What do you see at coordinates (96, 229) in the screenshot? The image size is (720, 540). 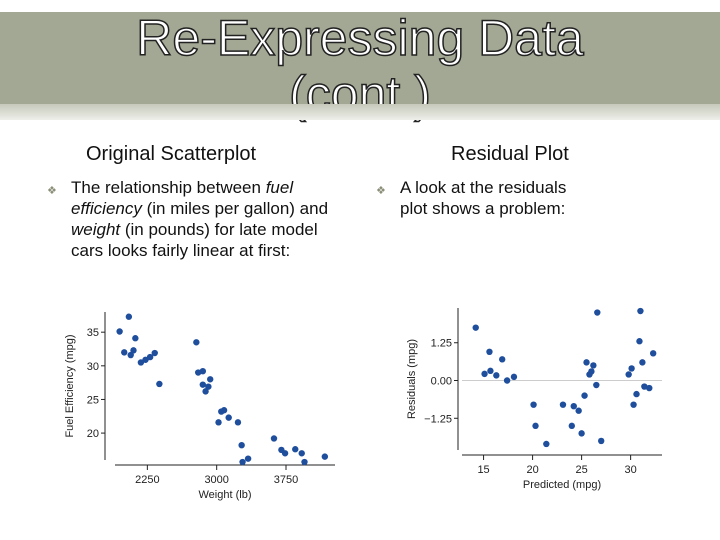 I see `bullet-emphasis-weight: weight` at bounding box center [96, 229].